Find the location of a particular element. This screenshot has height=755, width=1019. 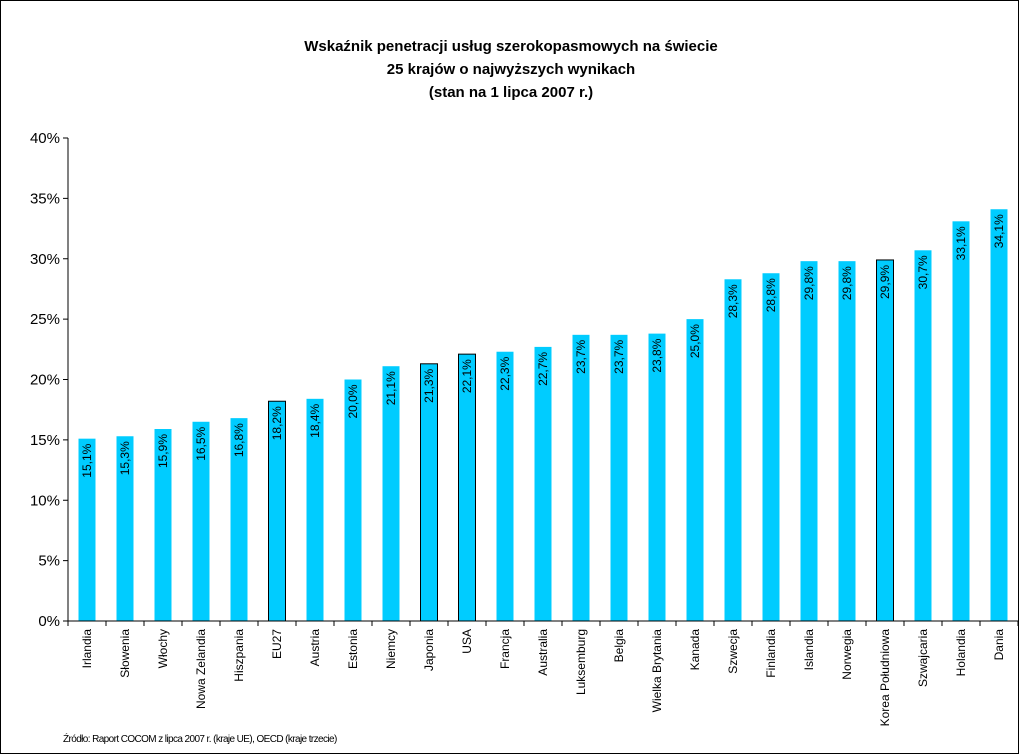

data-label-14: 23,7% is located at coordinates (619, 356).